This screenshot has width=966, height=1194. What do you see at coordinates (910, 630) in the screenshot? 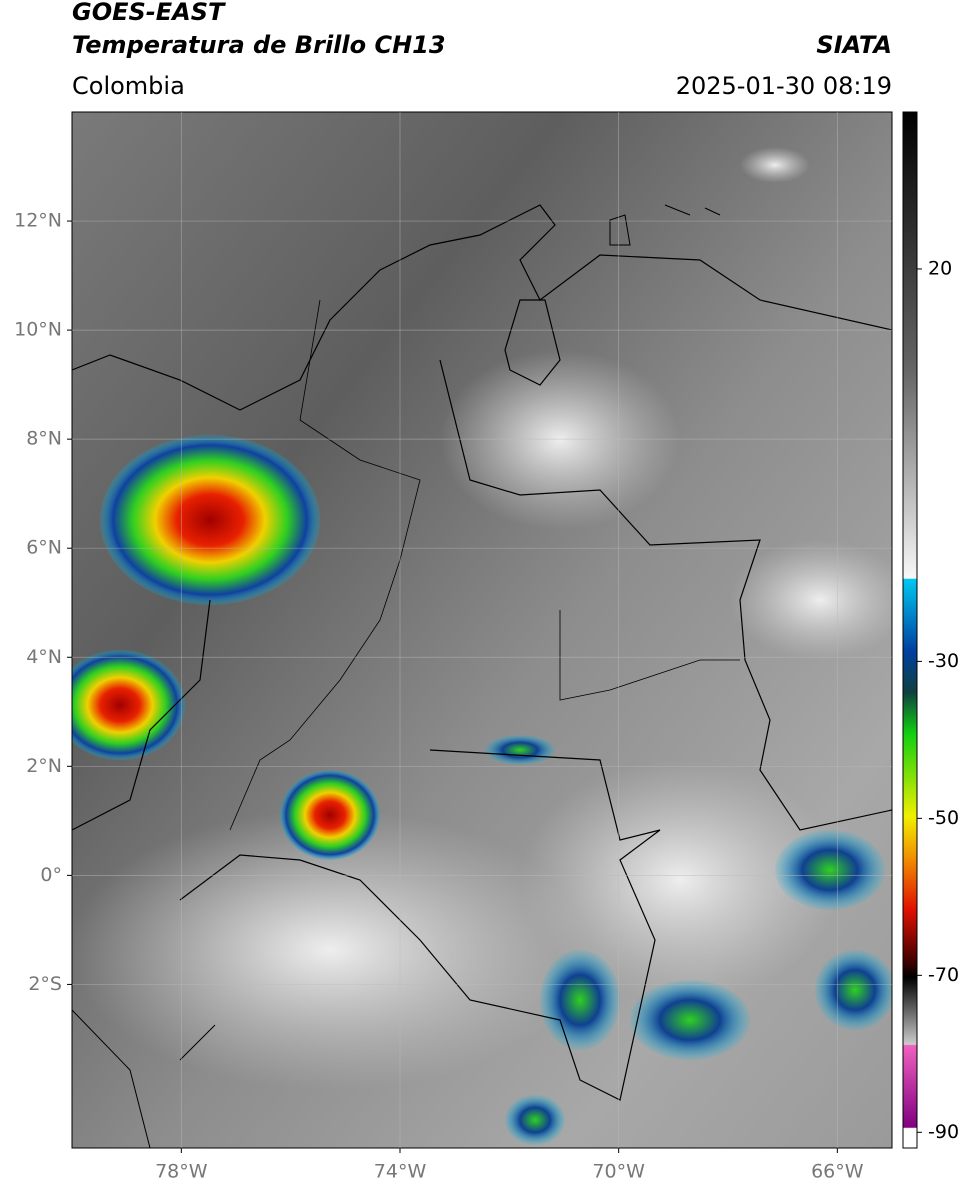
I see `colorbar` at bounding box center [910, 630].